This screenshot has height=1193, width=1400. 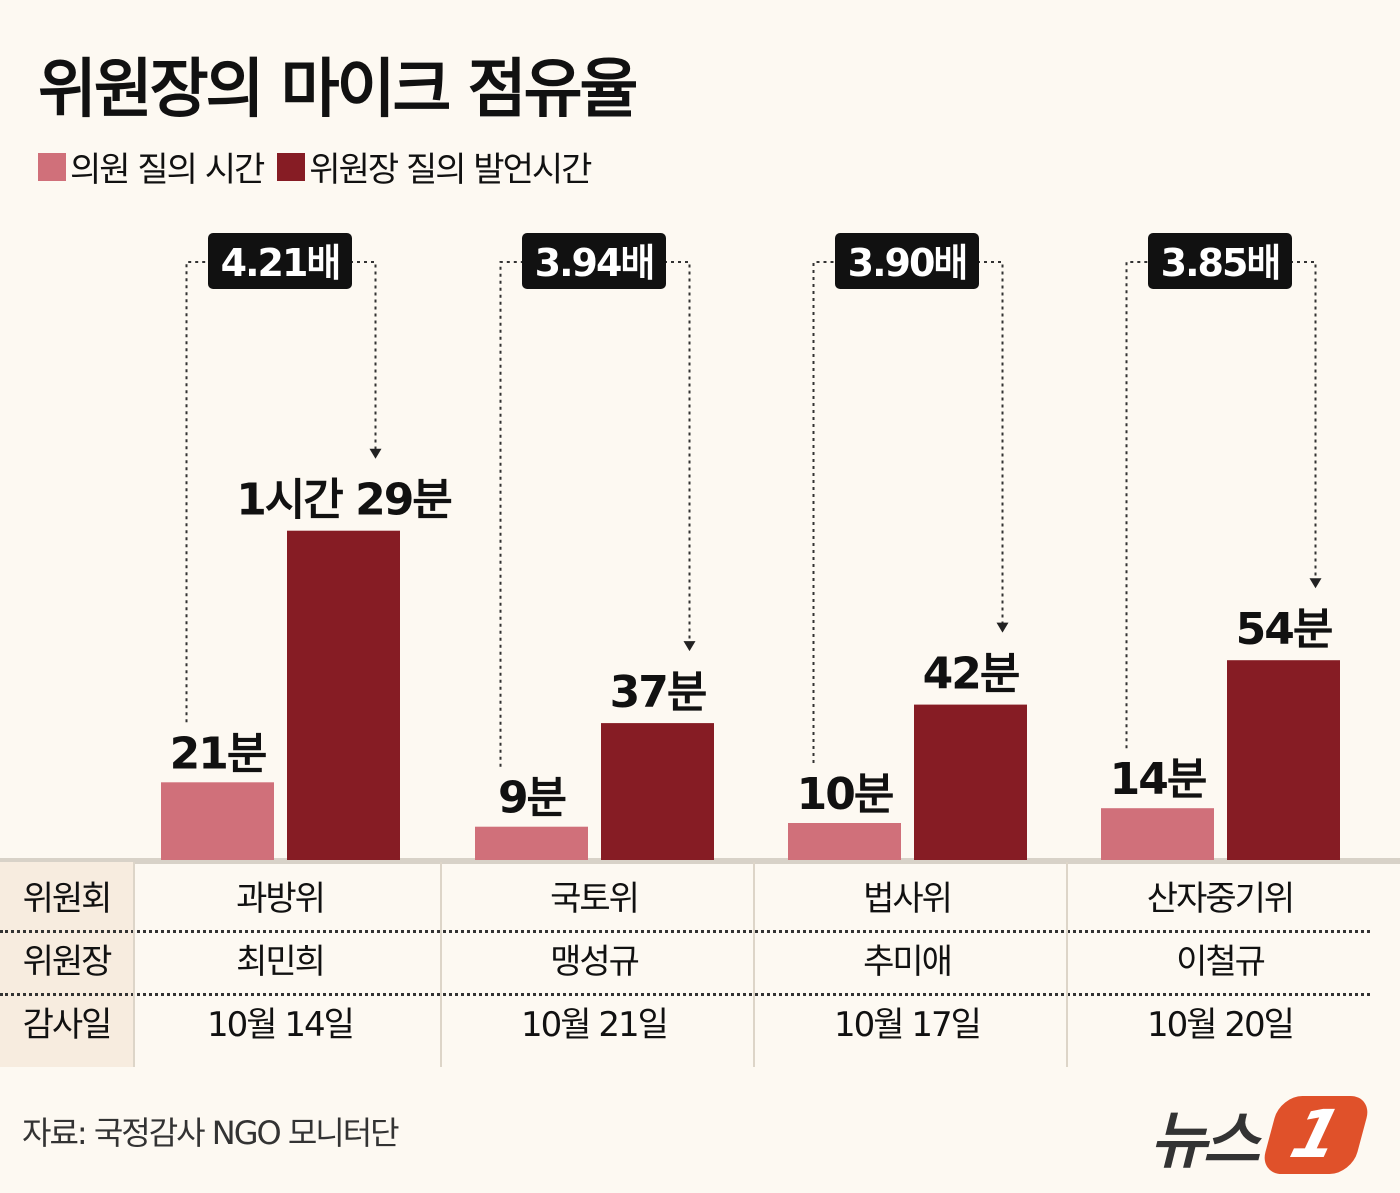 I want to click on data-label: 37분, so click(x=658, y=692).